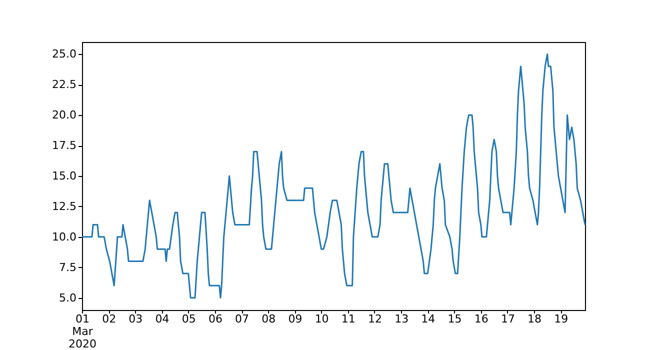  Describe the element at coordinates (348, 319) in the screenshot. I see `x-tick-label: 11` at that location.